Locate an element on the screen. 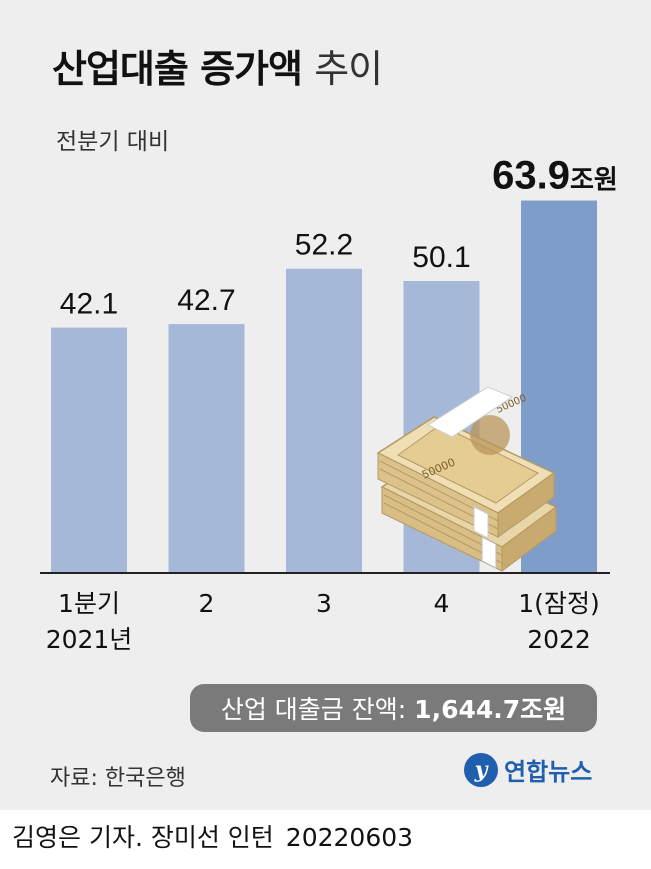 Image resolution: width=651 pixels, height=869 pixels. title-light: 추이 is located at coordinates (348, 69).